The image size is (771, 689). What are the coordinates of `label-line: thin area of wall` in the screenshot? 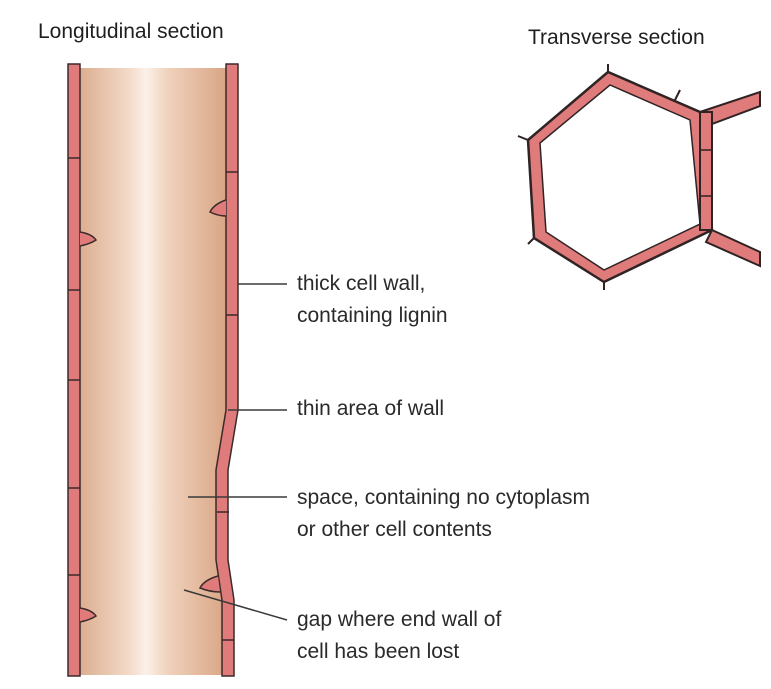 It's located at (371, 408).